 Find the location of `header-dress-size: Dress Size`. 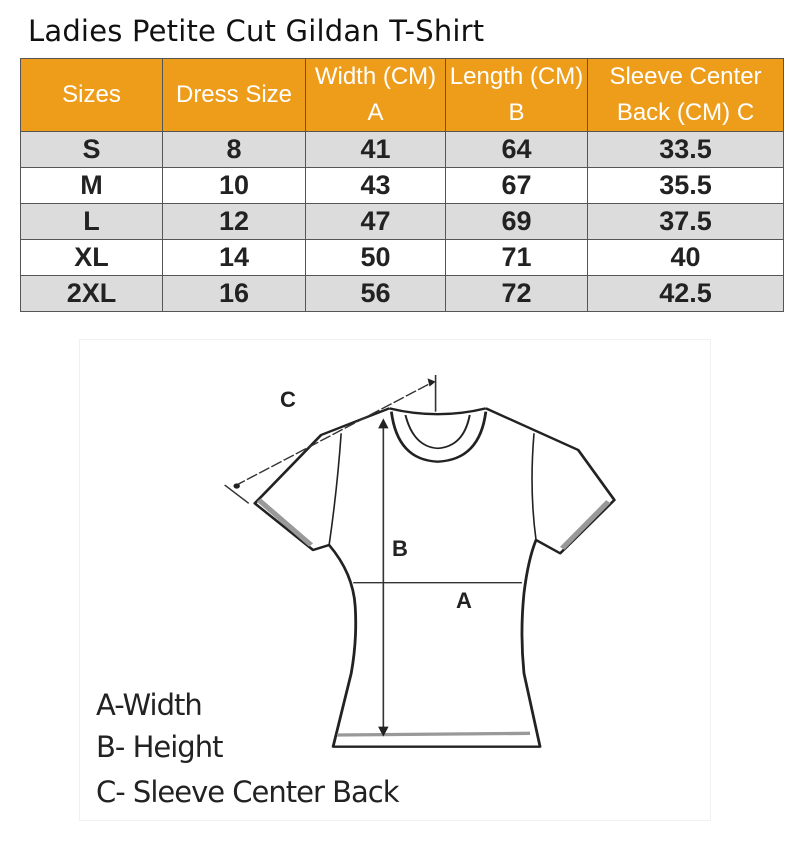

header-dress-size: Dress Size is located at coordinates (234, 95).